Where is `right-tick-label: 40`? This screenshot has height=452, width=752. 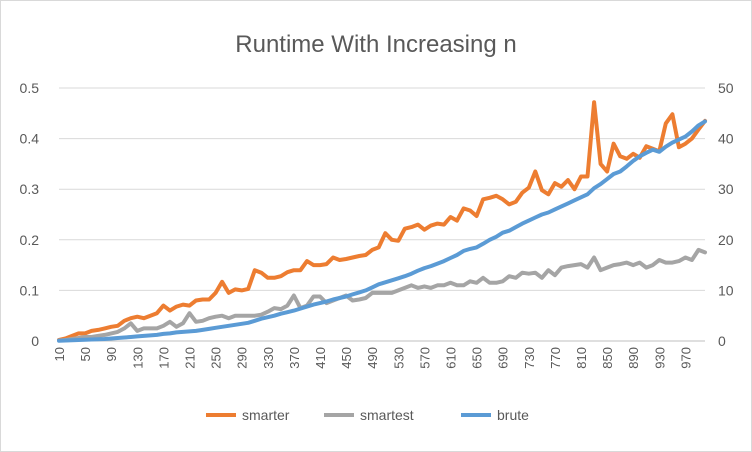
right-tick-label: 40 is located at coordinates (726, 139).